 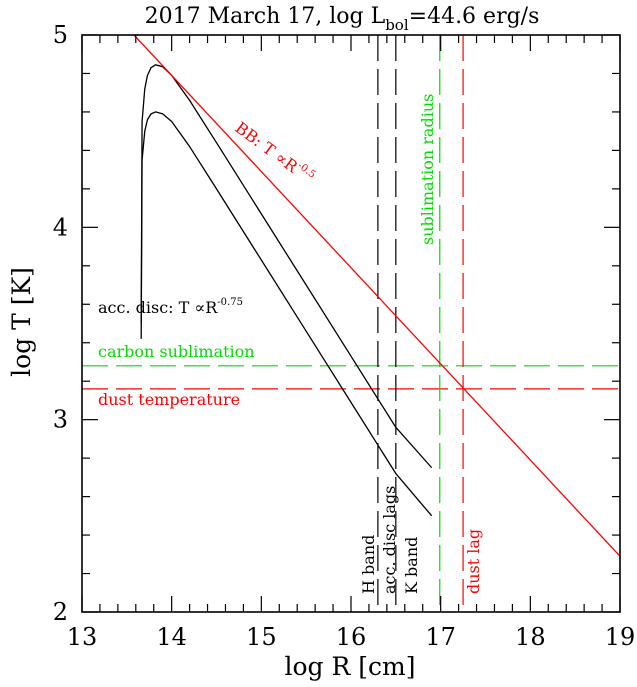 What do you see at coordinates (60, 323) in the screenshot?
I see `y-tick-labels: 2 3 4 5` at bounding box center [60, 323].